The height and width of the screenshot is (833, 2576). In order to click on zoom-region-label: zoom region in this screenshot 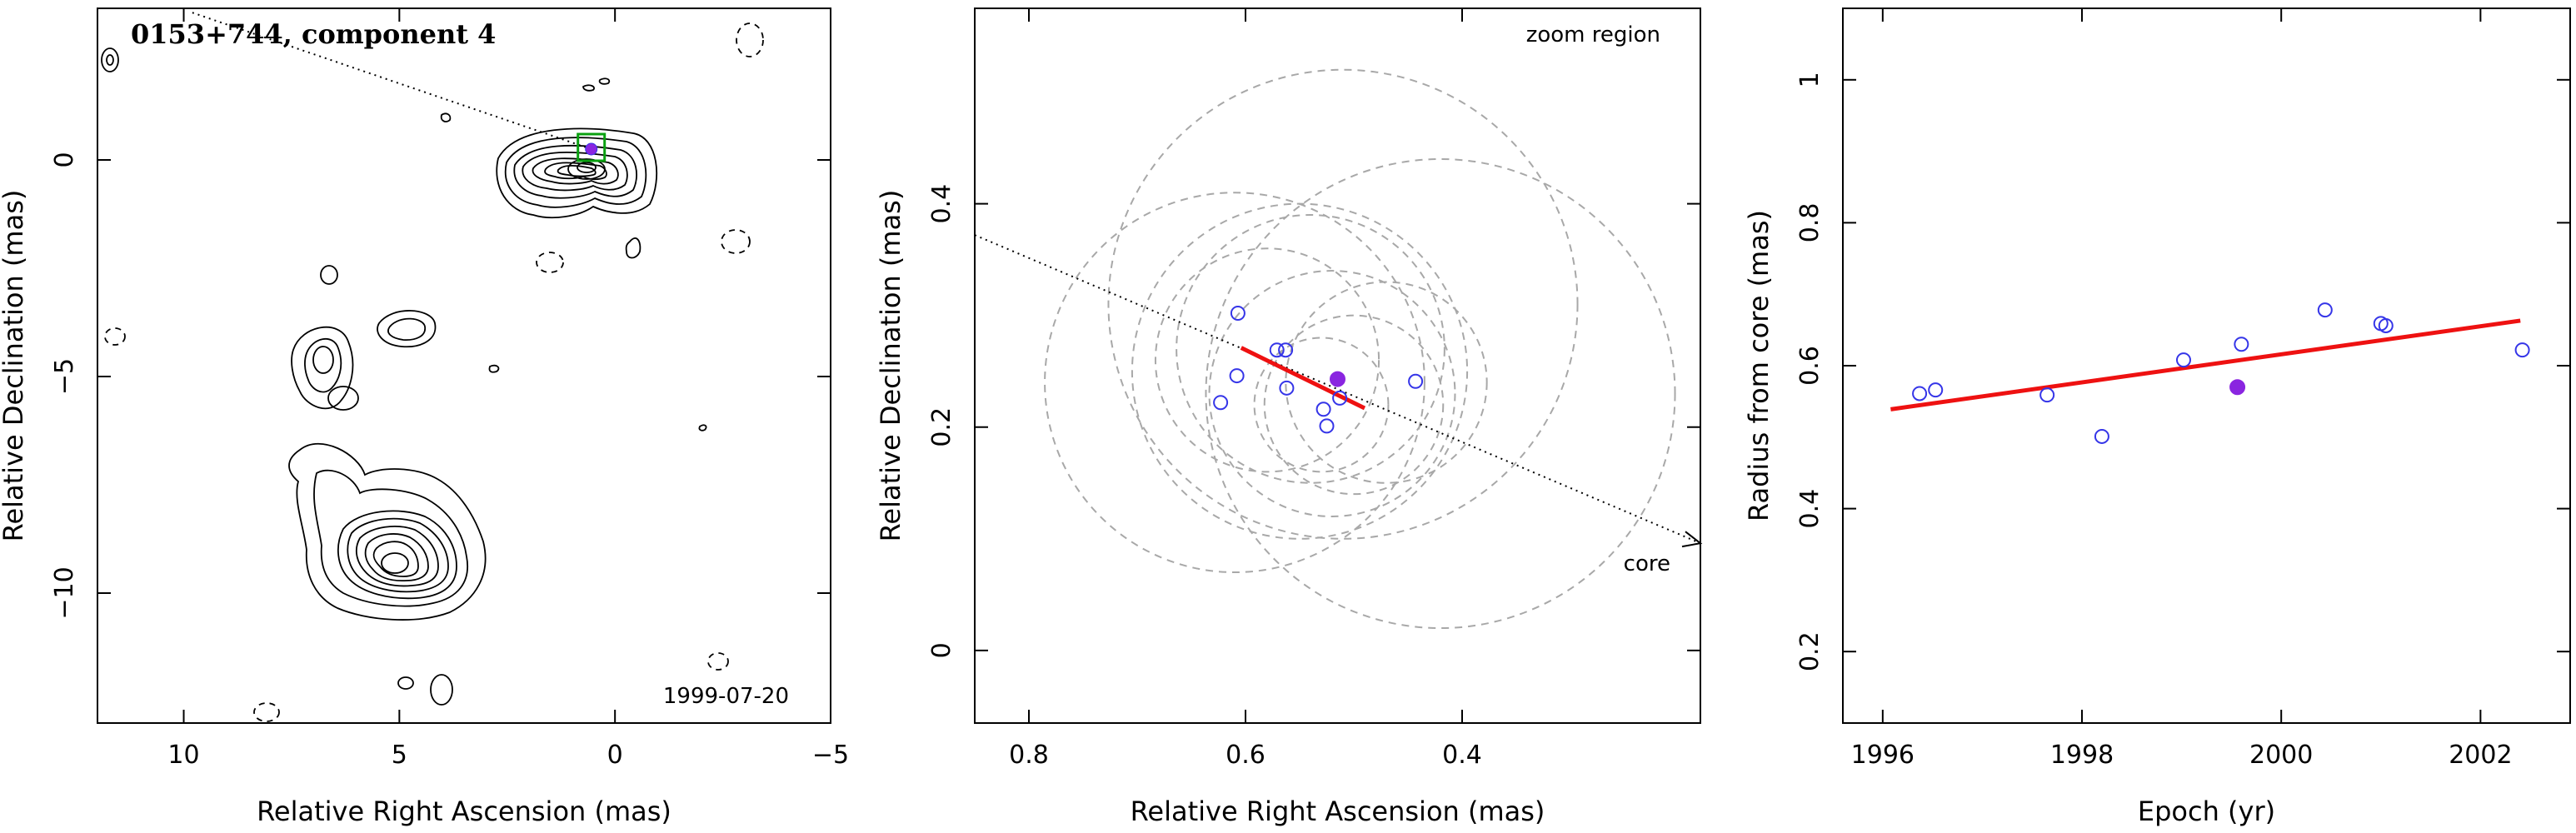, I will do `click(1593, 34)`.